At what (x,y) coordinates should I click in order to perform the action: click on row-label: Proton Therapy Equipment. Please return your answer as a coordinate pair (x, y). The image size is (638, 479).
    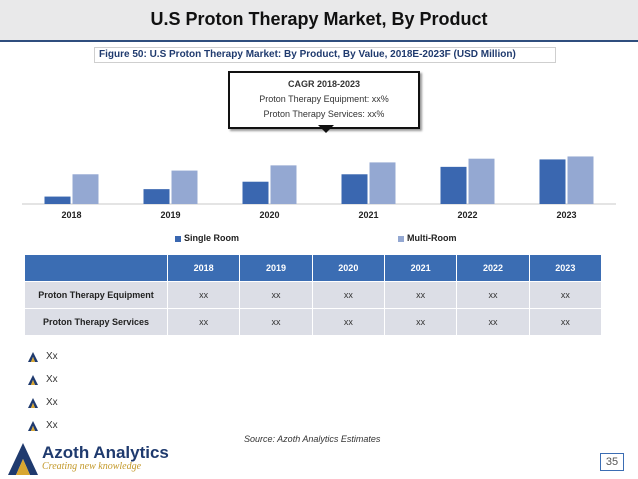
    Looking at the image, I should click on (96, 295).